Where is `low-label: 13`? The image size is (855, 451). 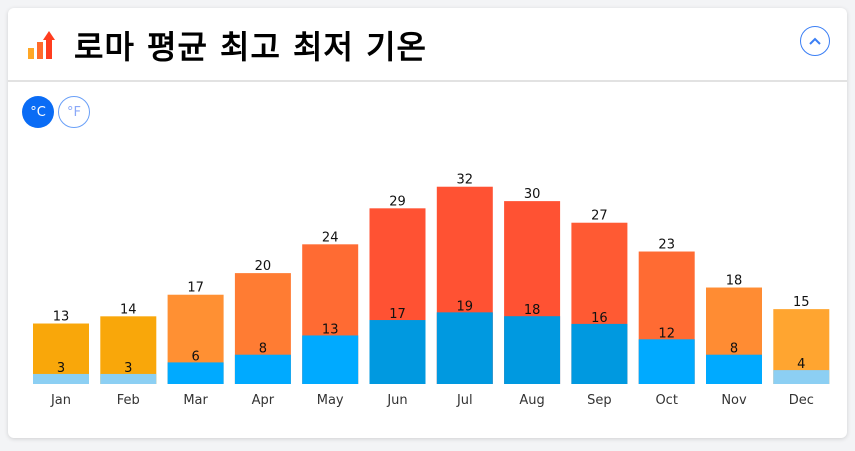 low-label: 13 is located at coordinates (330, 329).